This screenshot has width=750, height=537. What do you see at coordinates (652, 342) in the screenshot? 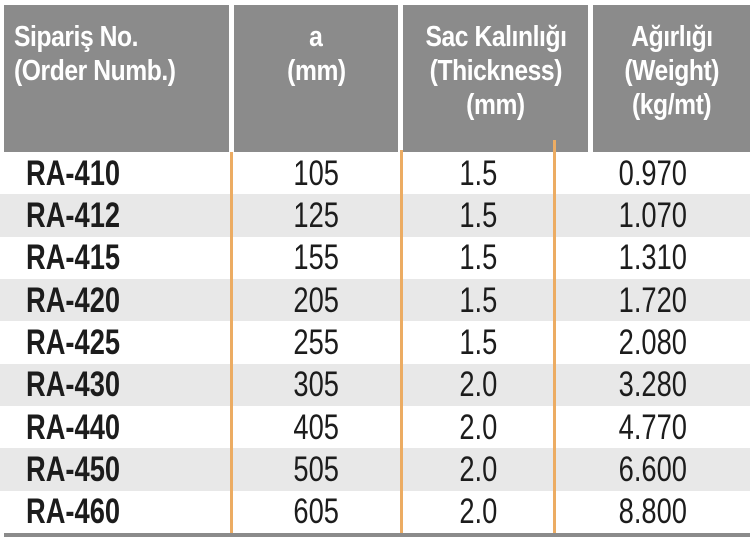
I see `cell-weight: 2.080` at bounding box center [652, 342].